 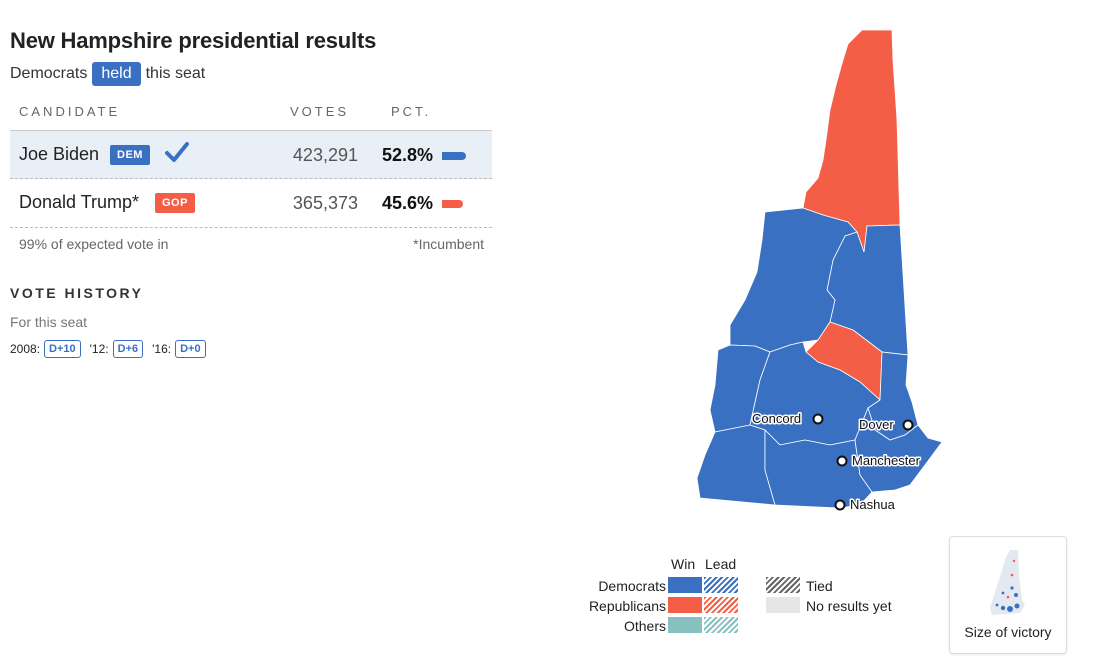 What do you see at coordinates (128, 349) in the screenshot?
I see `vote-history-margin: D+6` at bounding box center [128, 349].